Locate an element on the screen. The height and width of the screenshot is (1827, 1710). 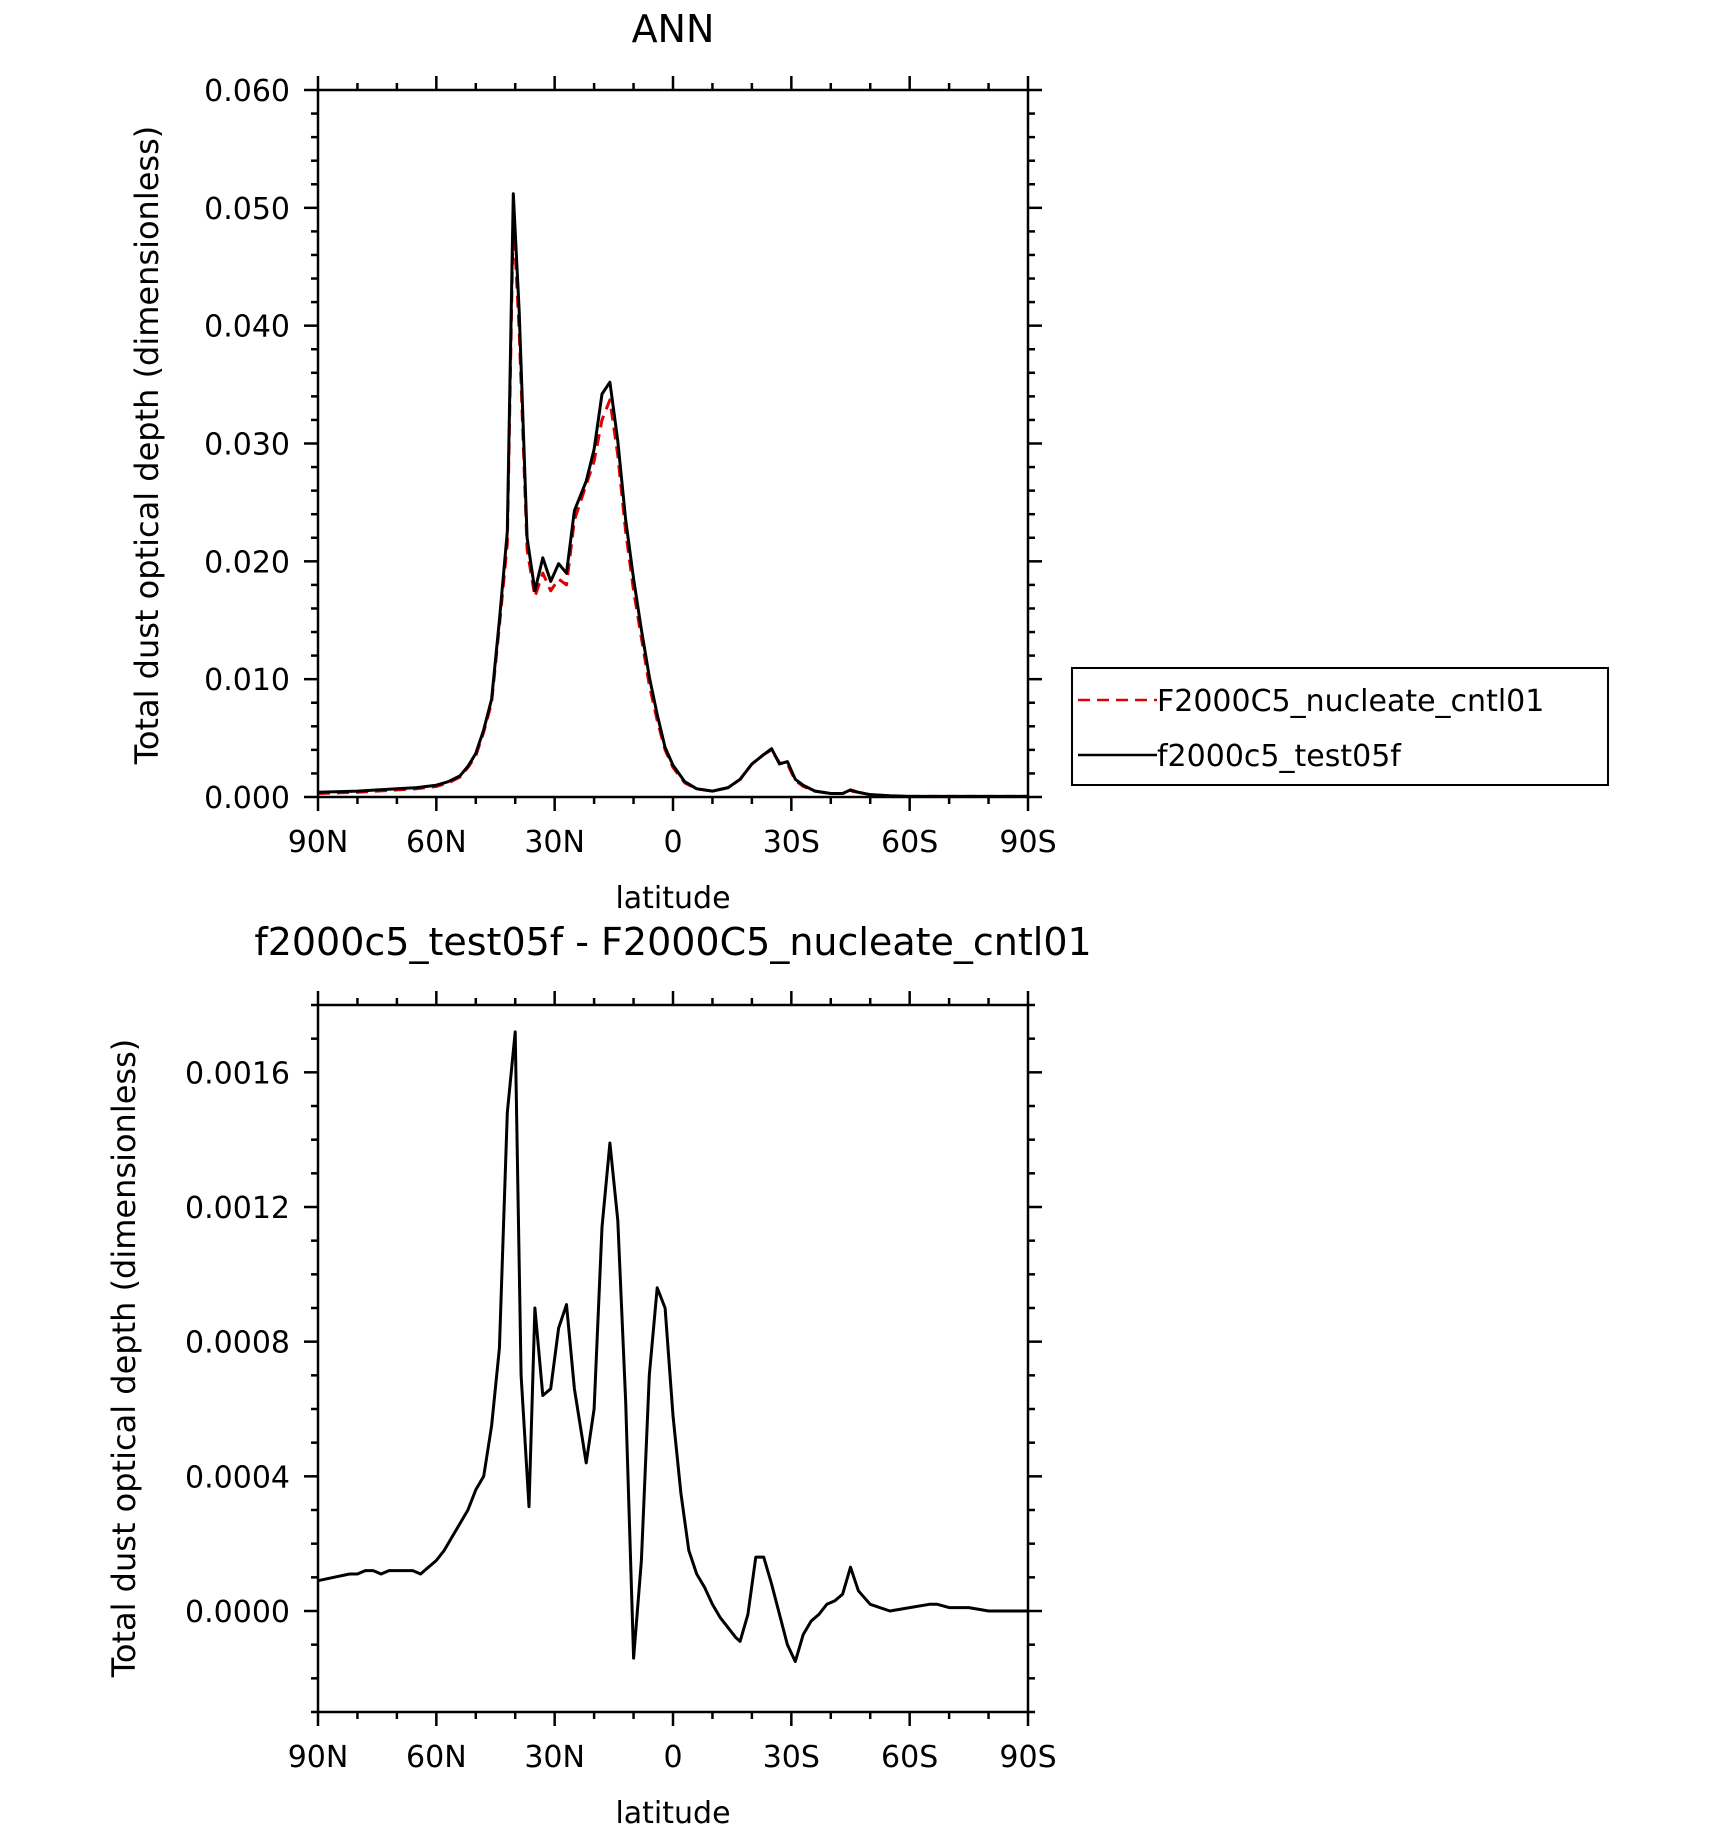
y-tick-label: 0.0004 is located at coordinates (237, 1477).